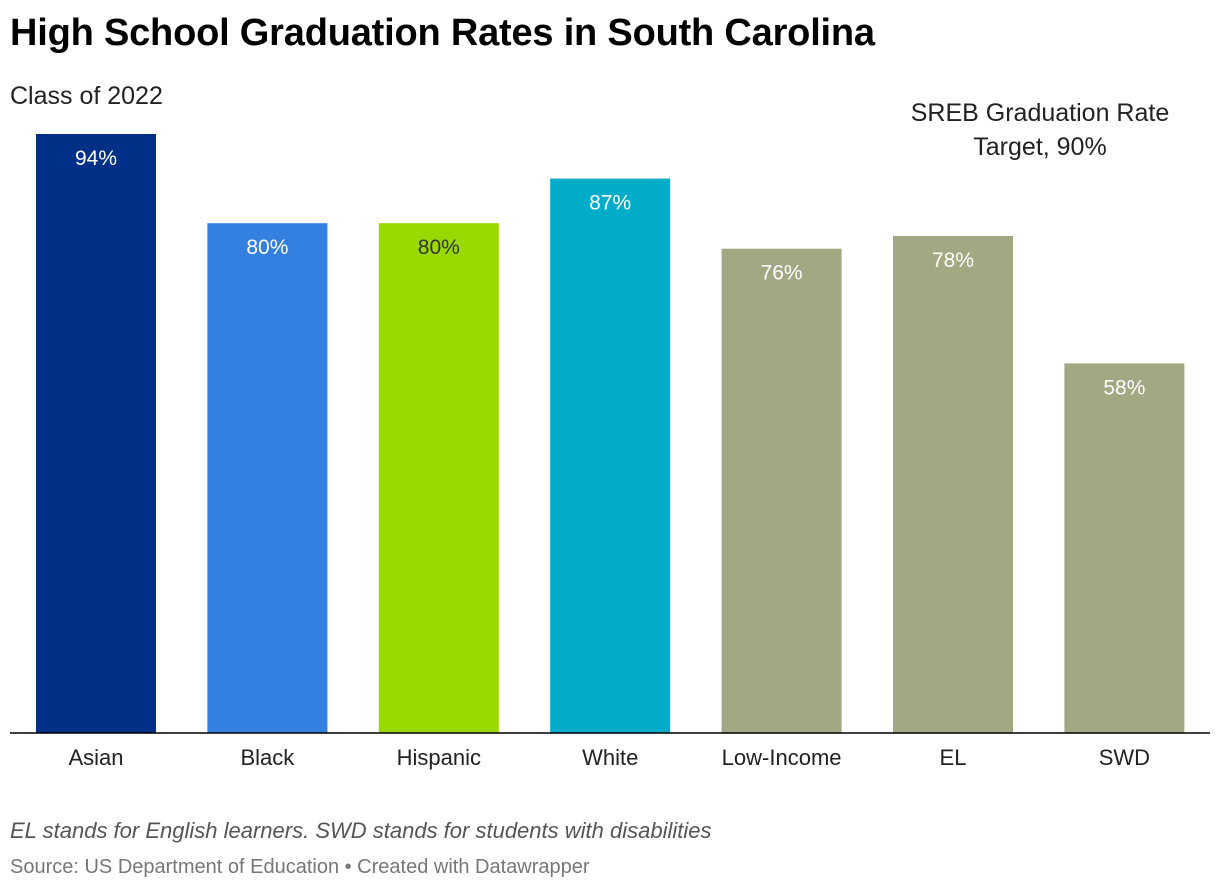 Image resolution: width=1220 pixels, height=892 pixels. Describe the element at coordinates (86, 96) in the screenshot. I see `chart-subtitle: Class of 2022` at that location.